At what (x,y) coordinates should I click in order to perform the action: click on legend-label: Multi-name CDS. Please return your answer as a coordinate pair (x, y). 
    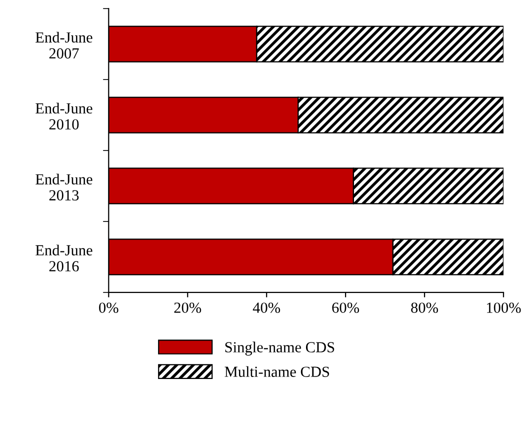
    Looking at the image, I should click on (277, 371).